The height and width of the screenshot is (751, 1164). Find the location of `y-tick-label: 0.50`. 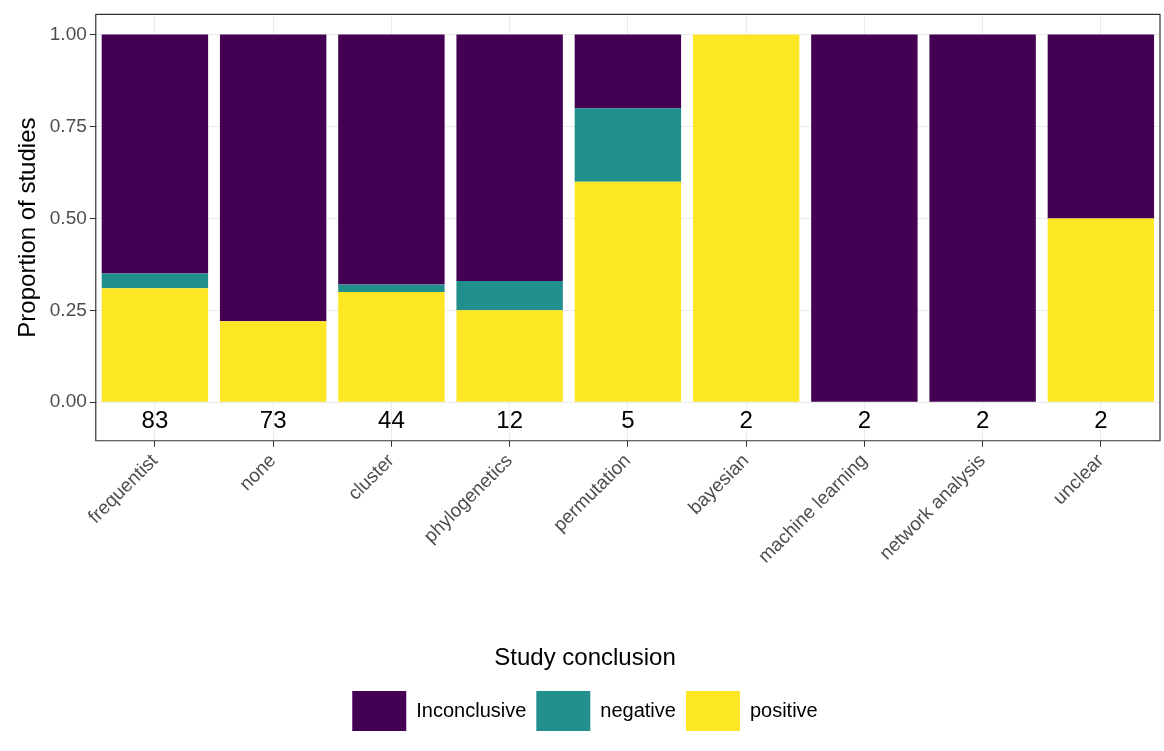

y-tick-label: 0.50 is located at coordinates (68, 217).